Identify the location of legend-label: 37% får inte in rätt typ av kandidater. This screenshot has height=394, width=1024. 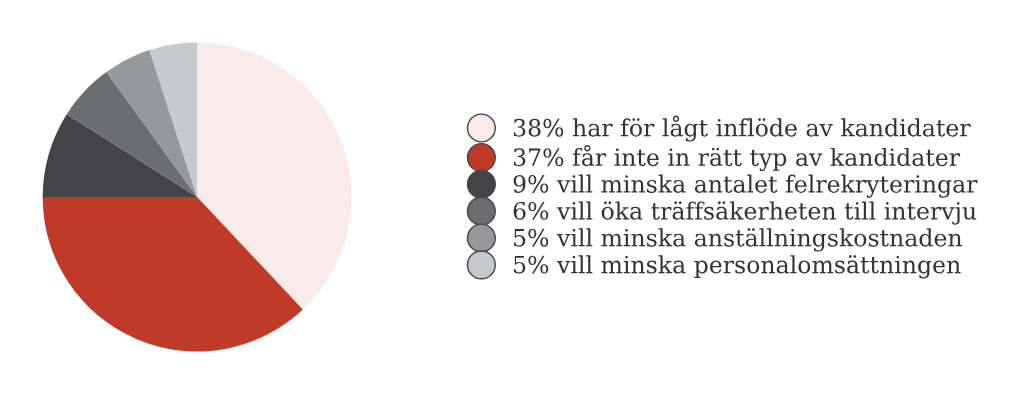
(737, 158).